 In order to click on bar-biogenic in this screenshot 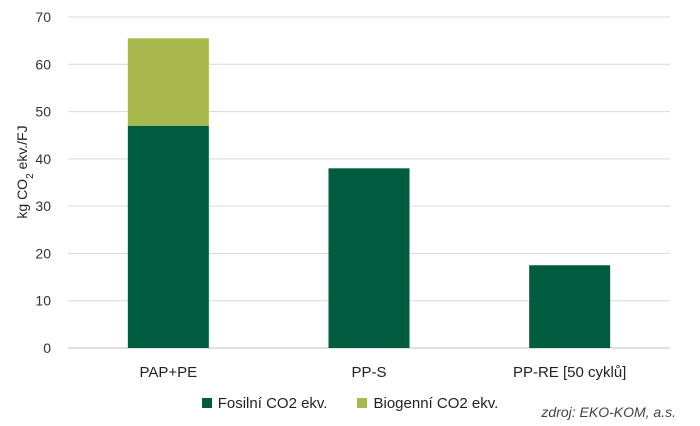, I will do `click(168, 82)`.